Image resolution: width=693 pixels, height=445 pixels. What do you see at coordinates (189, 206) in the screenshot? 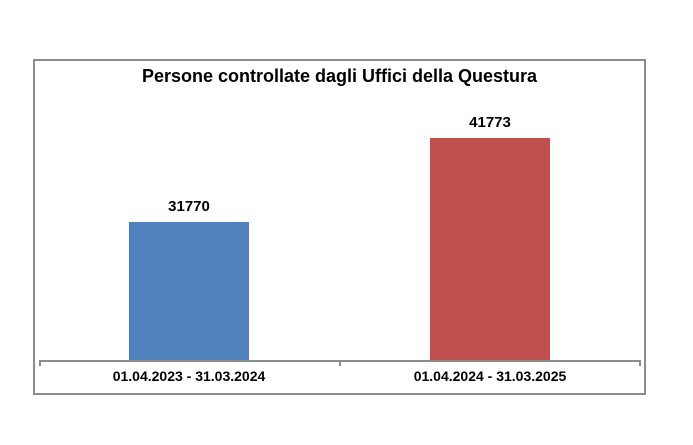
I see `bar-value-label: 31770` at bounding box center [189, 206].